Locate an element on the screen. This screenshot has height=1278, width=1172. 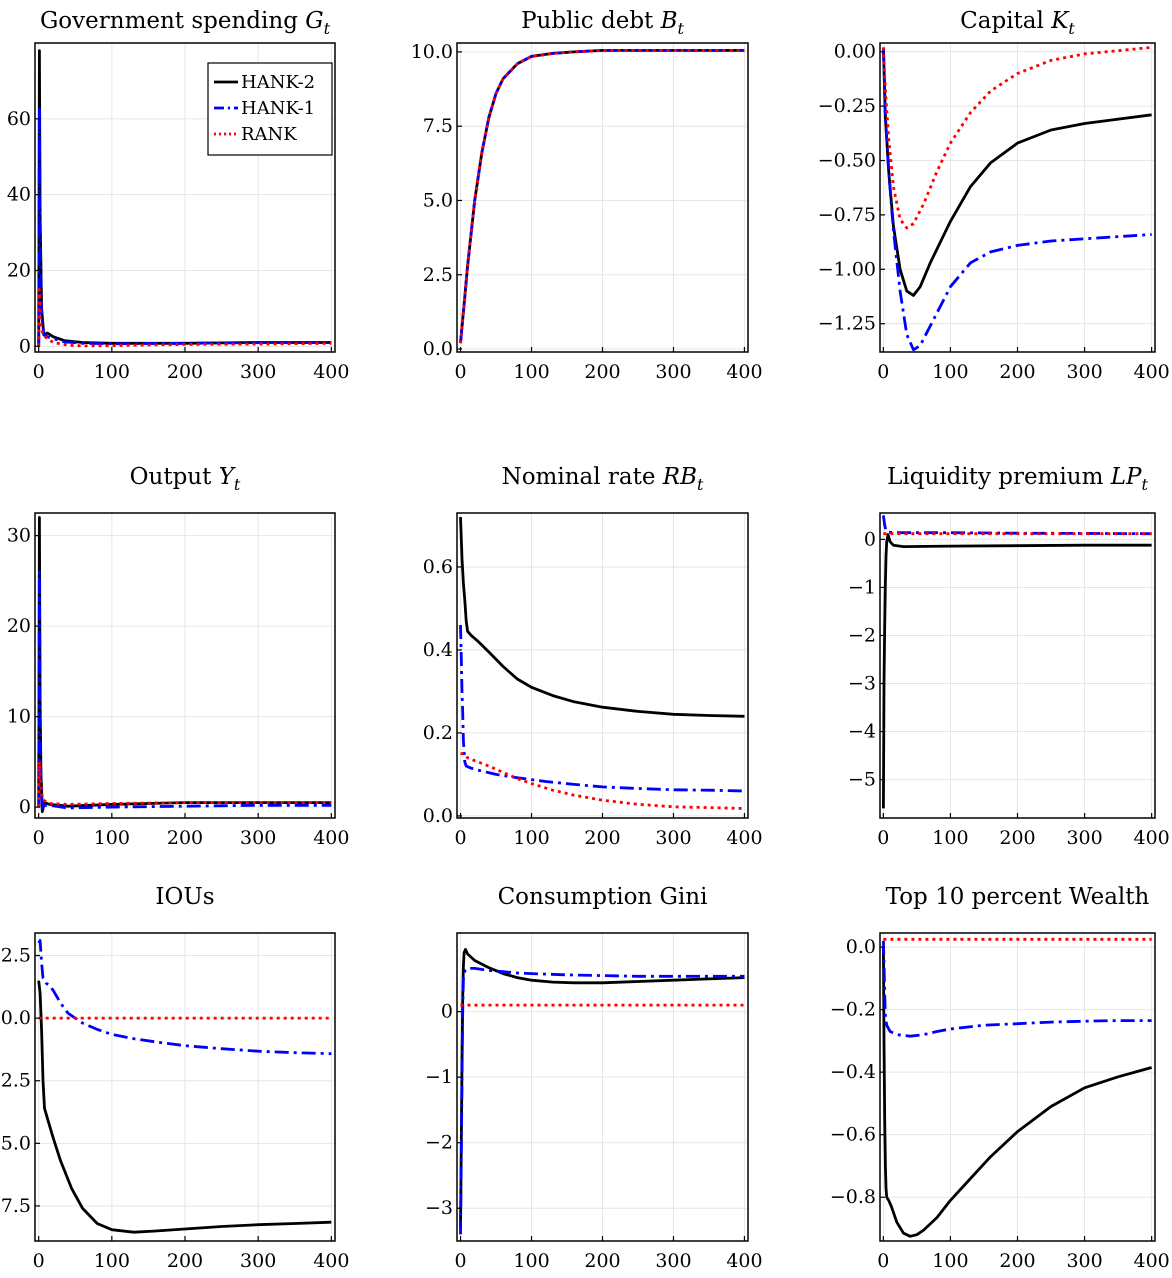
y-tick-label: −1.25 is located at coordinates (847, 324).